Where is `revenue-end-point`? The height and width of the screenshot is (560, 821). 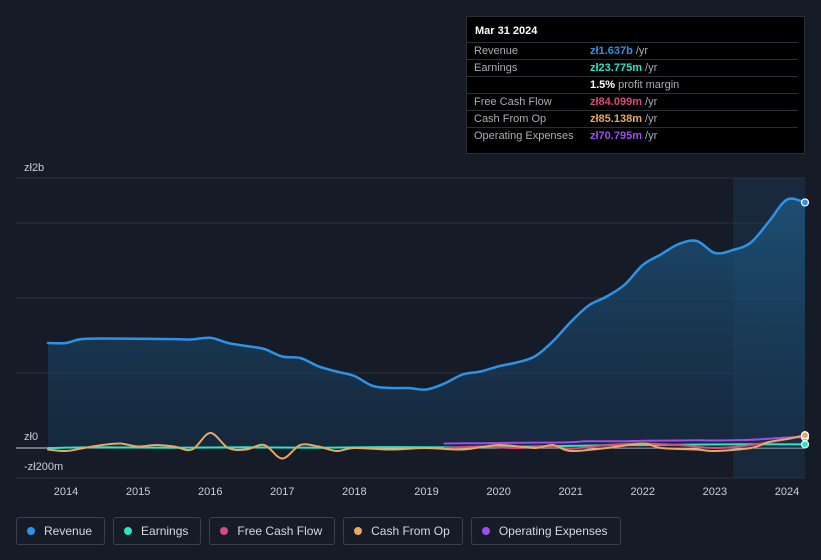
revenue-end-point is located at coordinates (805, 202).